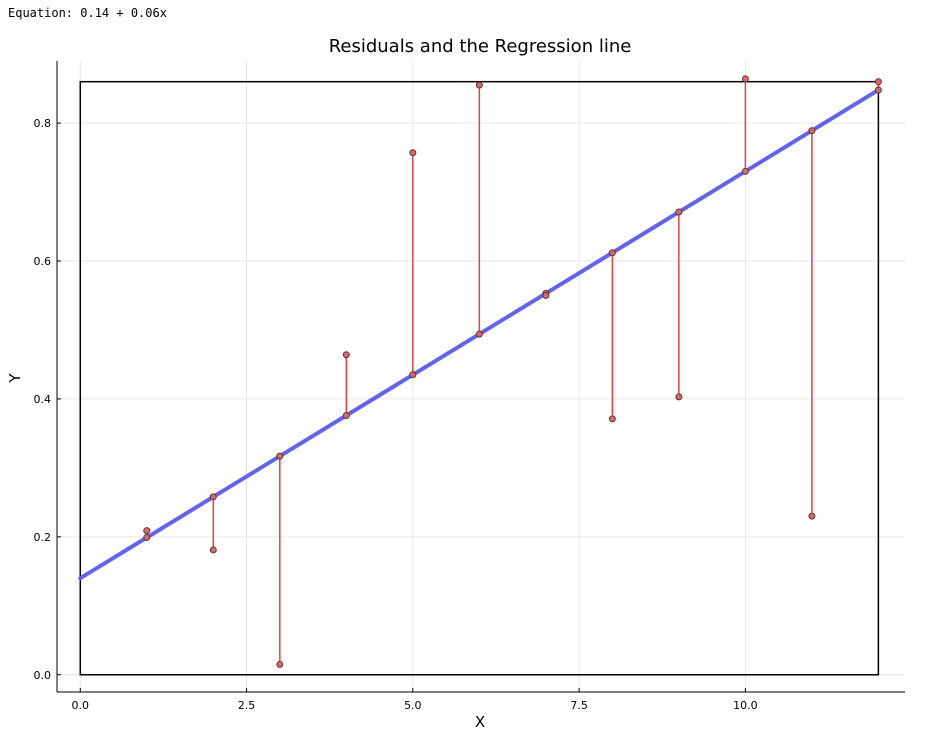 This screenshot has height=735, width=928. Describe the element at coordinates (480, 46) in the screenshot. I see `chart-title: Residuals and the Regression line` at that location.